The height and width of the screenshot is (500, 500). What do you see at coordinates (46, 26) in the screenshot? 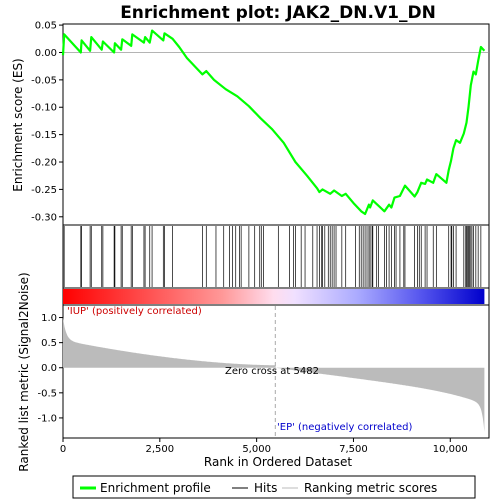
I see `es-ytick-label: 0.05` at bounding box center [46, 26].